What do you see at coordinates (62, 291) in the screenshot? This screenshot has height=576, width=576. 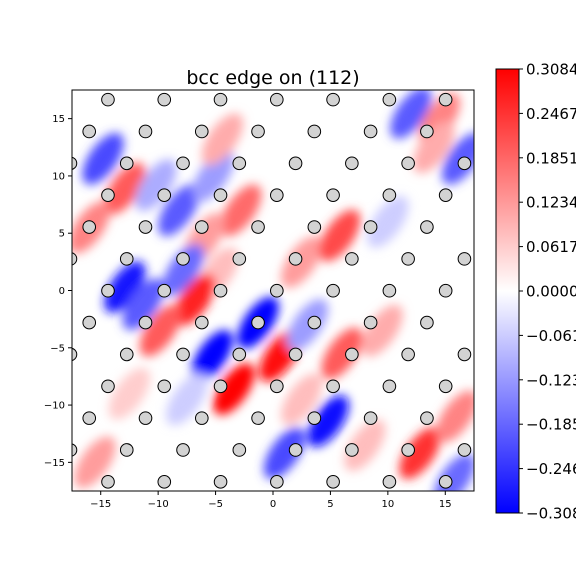 I see `y-tick-label: 0` at bounding box center [62, 291].